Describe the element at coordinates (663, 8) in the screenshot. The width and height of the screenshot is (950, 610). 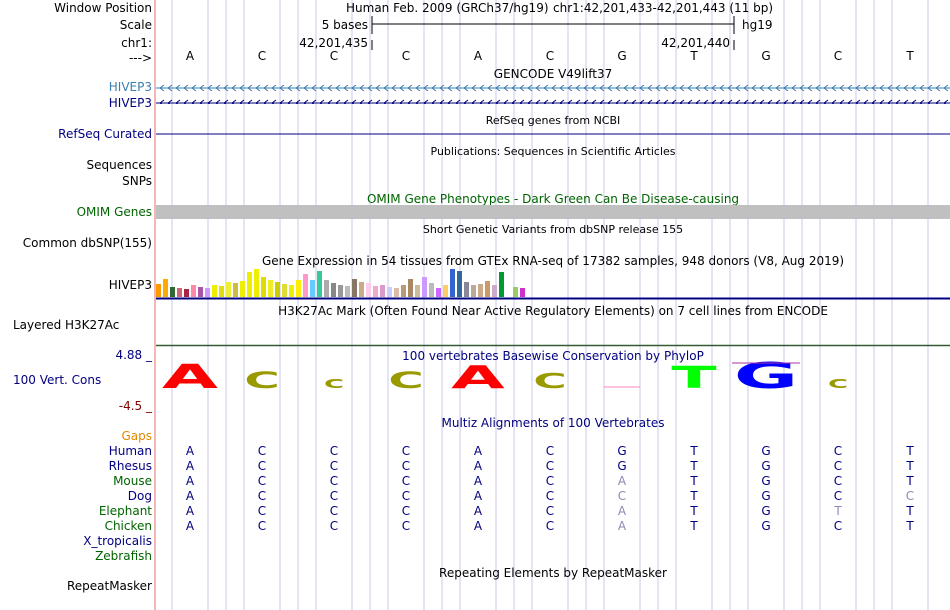
I see `position-label: chr1:42,201,433-42,201,443 (11 bp)` at that location.